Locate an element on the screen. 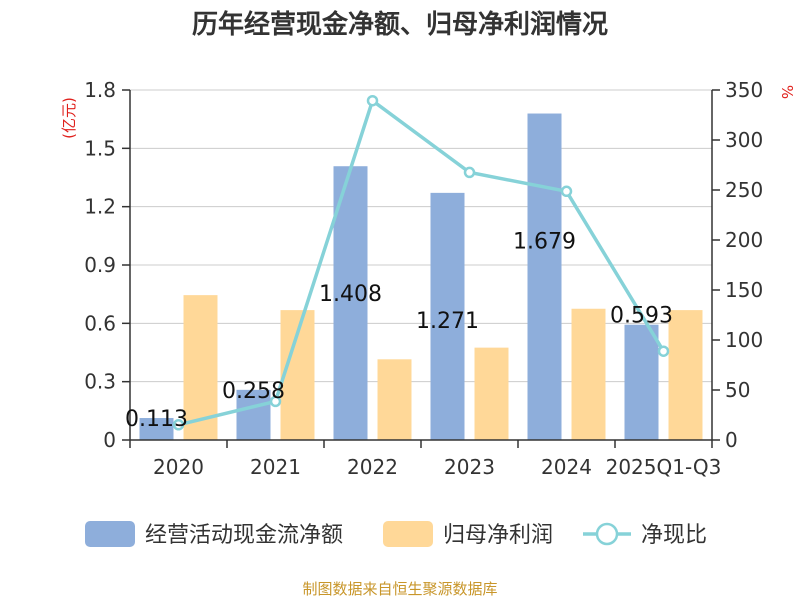 The width and height of the screenshot is (800, 600). legend-ratio-label: 净现比 is located at coordinates (674, 535).